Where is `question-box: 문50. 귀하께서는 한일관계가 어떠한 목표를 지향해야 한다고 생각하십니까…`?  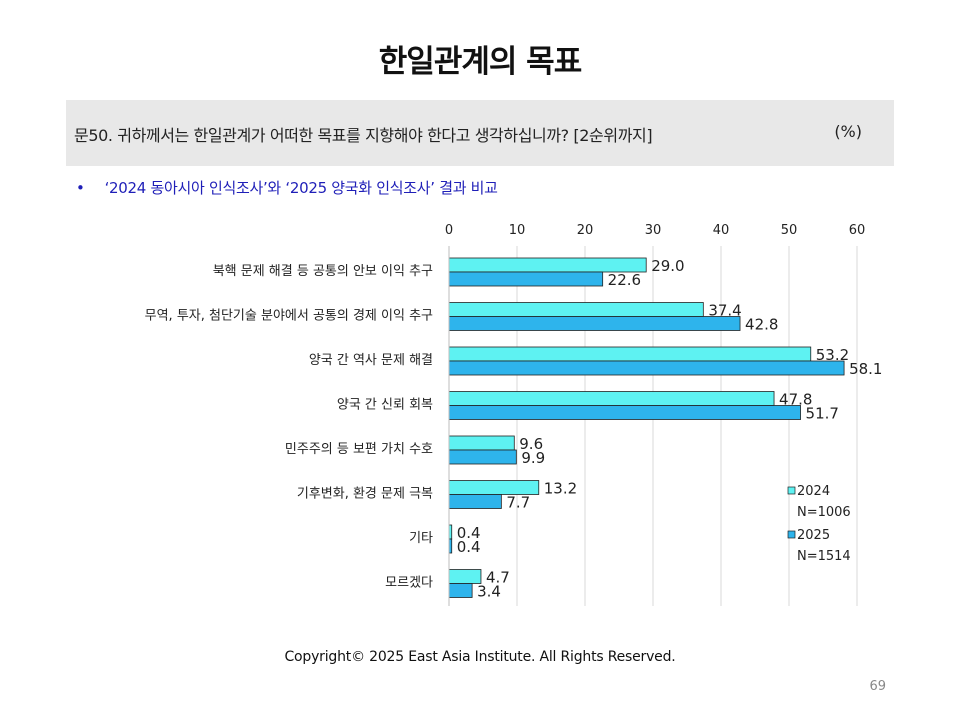 question-box: 문50. 귀하께서는 한일관계가 어떠한 목표를 지향해야 한다고 생각하십니까… is located at coordinates (480, 133).